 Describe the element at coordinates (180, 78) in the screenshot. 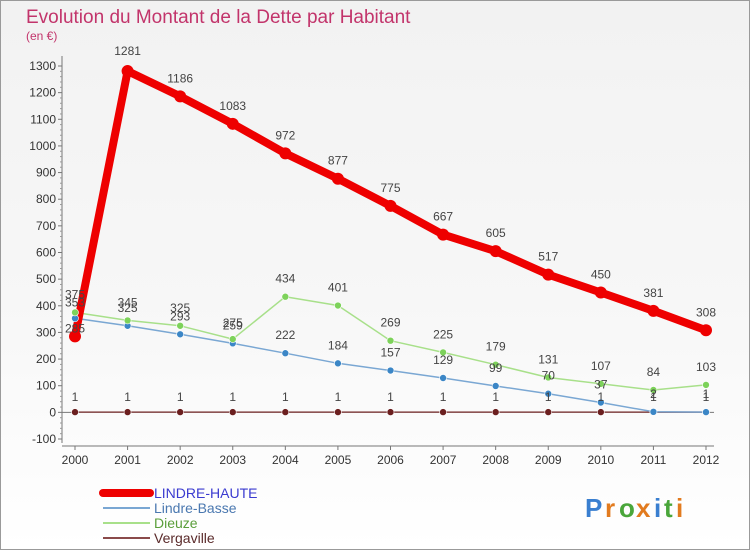

I see `data-label: 1186` at that location.